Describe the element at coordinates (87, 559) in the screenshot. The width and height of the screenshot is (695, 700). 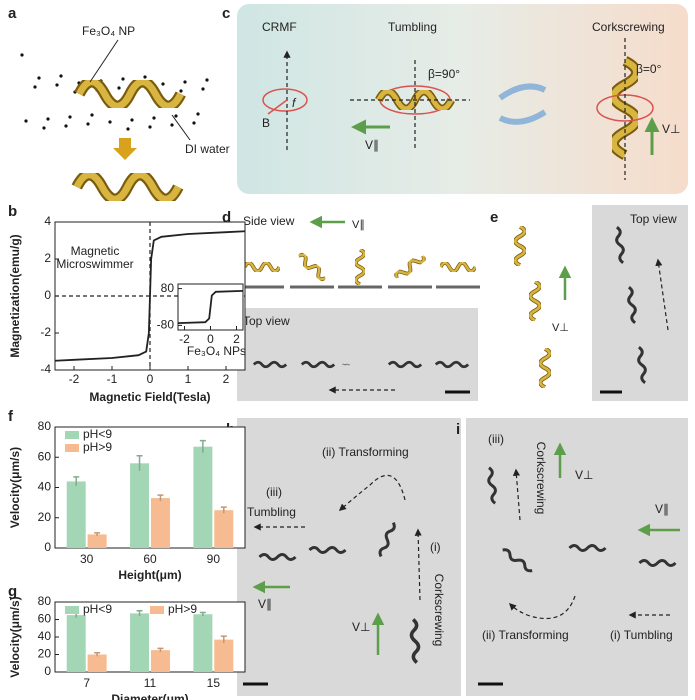
I see `x-tick-label: 30` at that location.